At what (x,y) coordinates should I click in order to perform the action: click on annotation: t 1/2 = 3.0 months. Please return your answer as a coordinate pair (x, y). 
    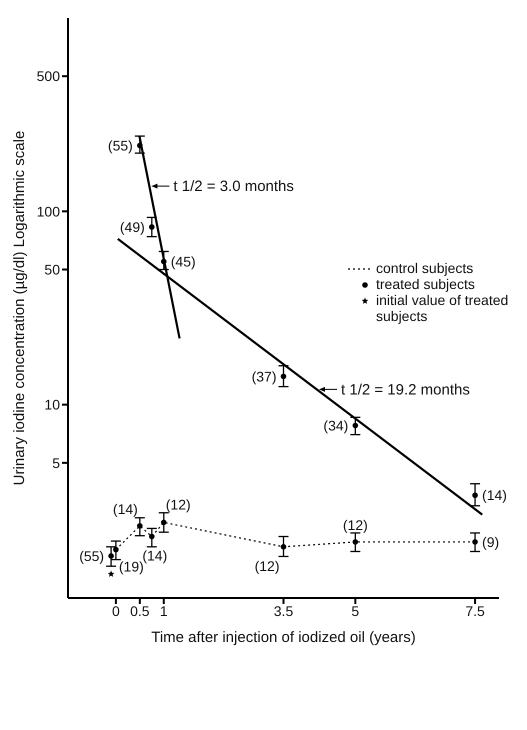
    Looking at the image, I should click on (233, 187).